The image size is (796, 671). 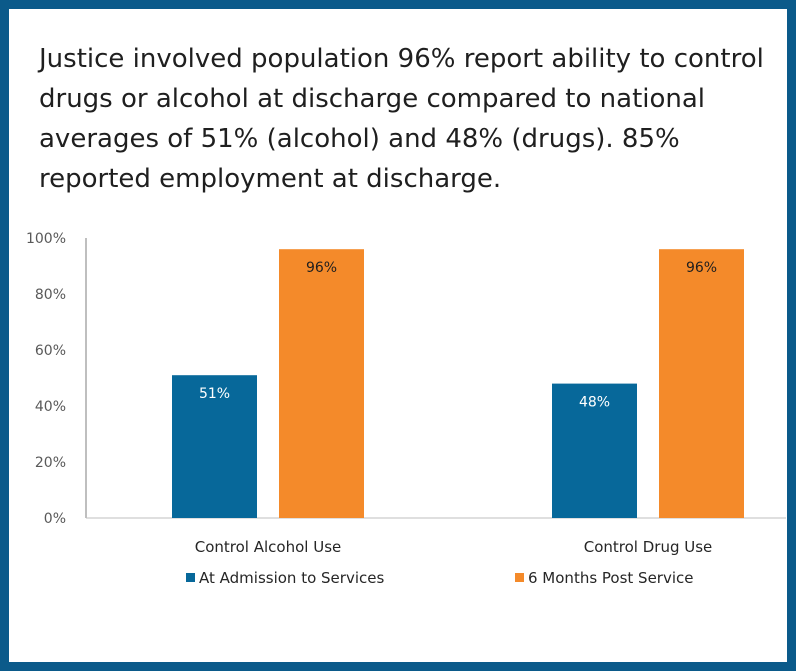 What do you see at coordinates (50, 351) in the screenshot?
I see `y-tick-label: 60%` at bounding box center [50, 351].